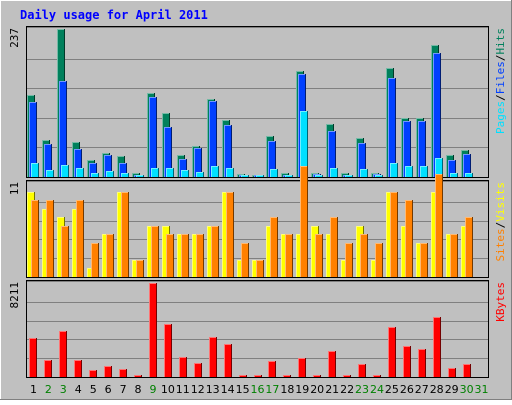 This screenshot has width=512, height=405. What do you see at coordinates (198, 389) in the screenshot?
I see `day-label-12: 12` at bounding box center [198, 389].